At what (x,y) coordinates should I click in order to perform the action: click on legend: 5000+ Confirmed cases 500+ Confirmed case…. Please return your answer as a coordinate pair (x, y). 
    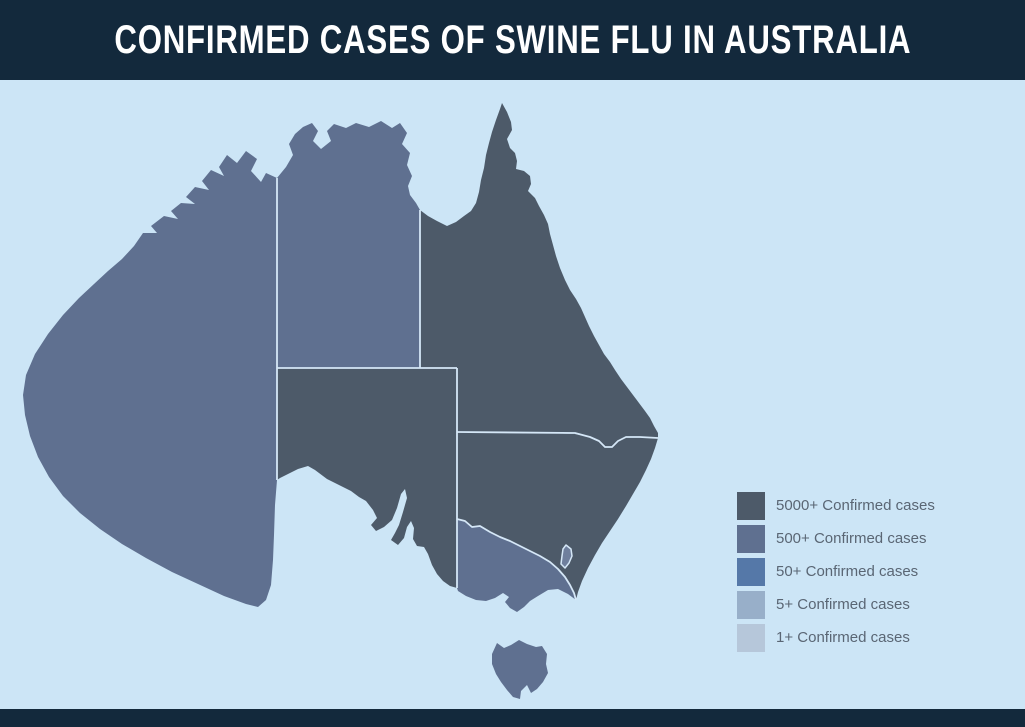
    Looking at the image, I should click on (836, 574).